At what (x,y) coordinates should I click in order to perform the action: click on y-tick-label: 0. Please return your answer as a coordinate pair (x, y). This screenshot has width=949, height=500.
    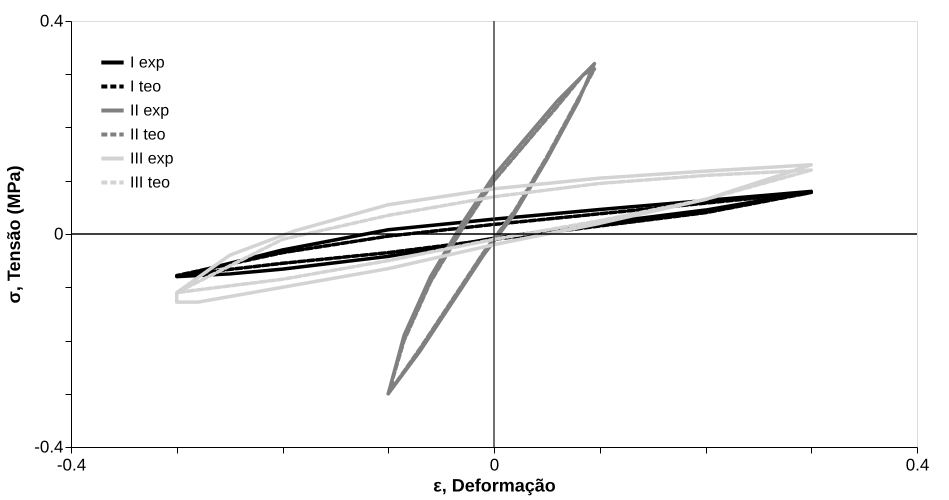
    Looking at the image, I should click on (59, 234).